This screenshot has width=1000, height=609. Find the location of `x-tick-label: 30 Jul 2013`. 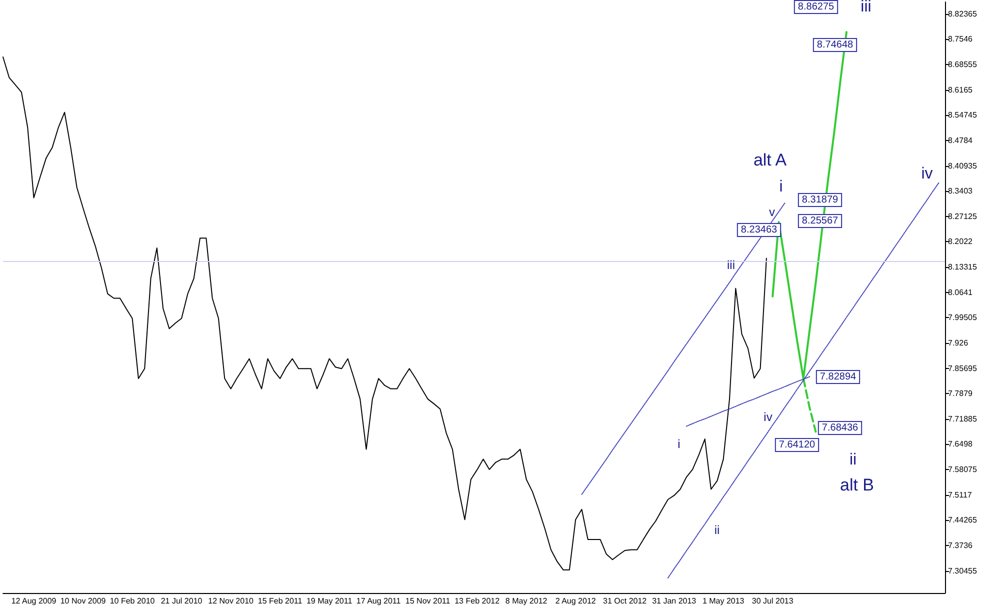

x-tick-label: 30 Jul 2013 is located at coordinates (773, 601).